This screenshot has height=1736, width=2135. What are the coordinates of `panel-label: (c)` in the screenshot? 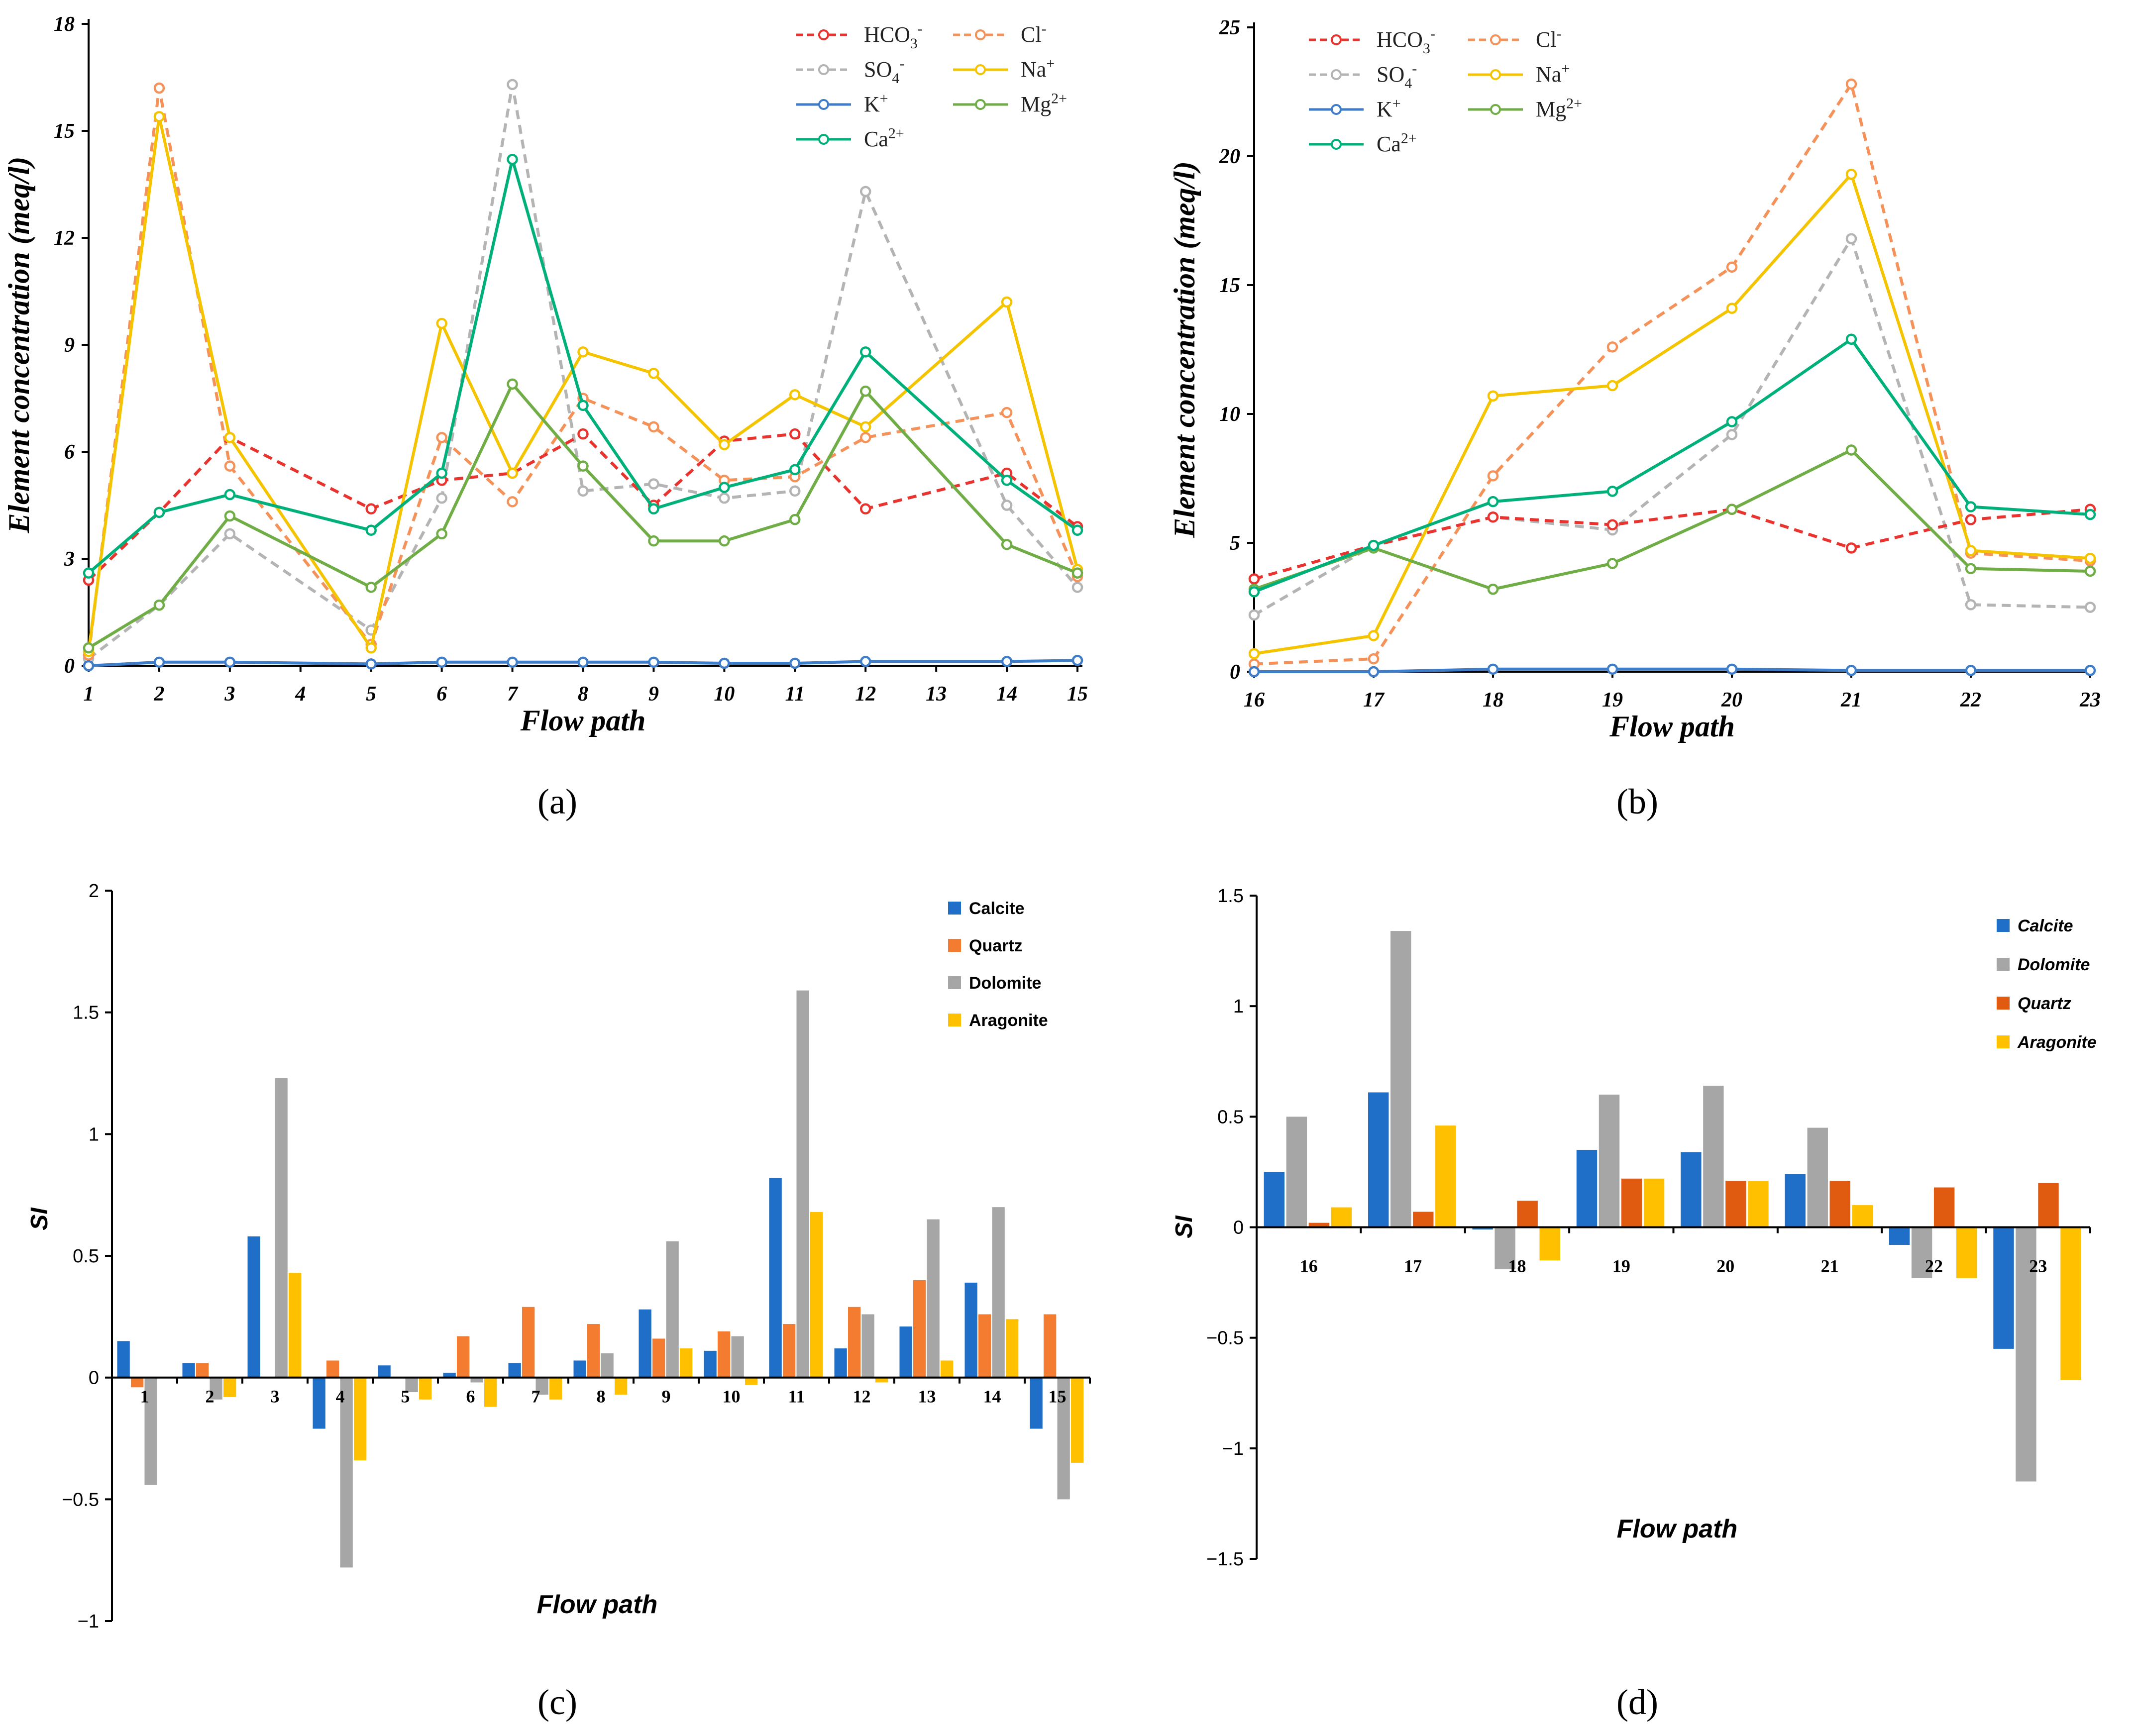 It's located at (557, 1702).